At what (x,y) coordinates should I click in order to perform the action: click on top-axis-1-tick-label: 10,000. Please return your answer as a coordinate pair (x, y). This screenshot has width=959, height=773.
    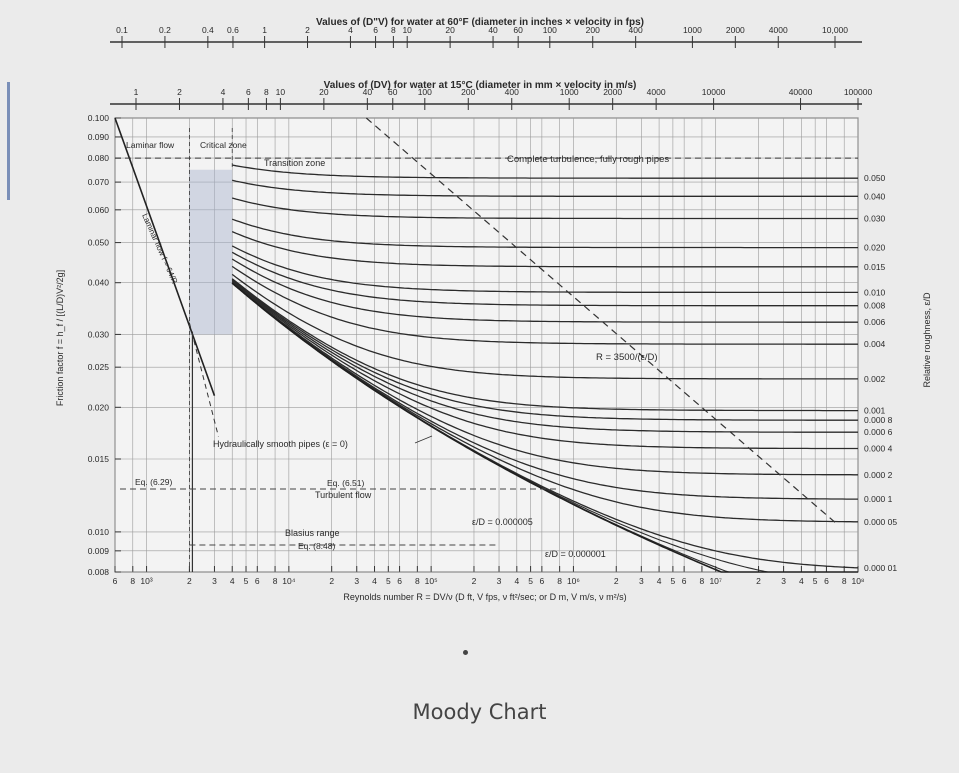
    Looking at the image, I should click on (835, 30).